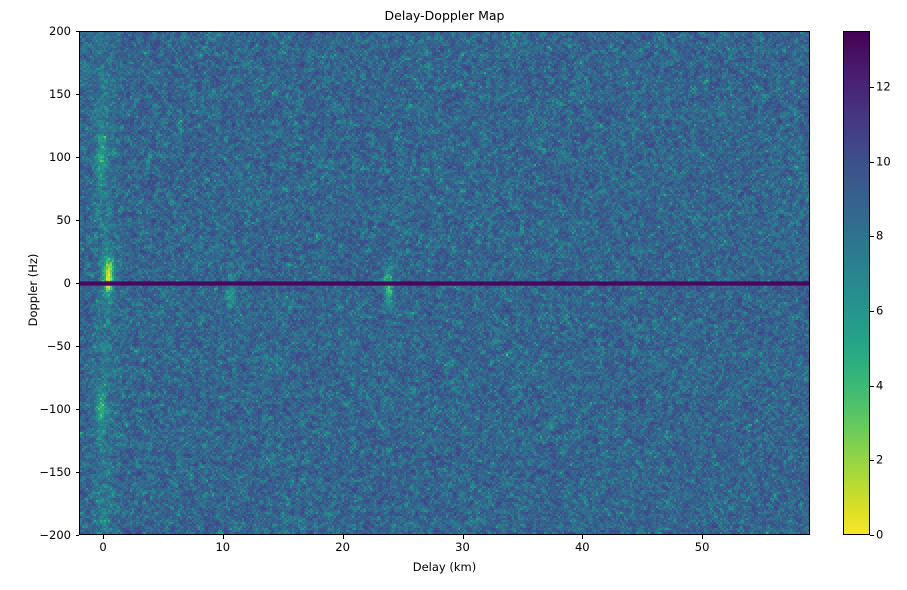 This screenshot has height=590, width=907. I want to click on y-axis-label: Doppler (Hz), so click(33, 290).